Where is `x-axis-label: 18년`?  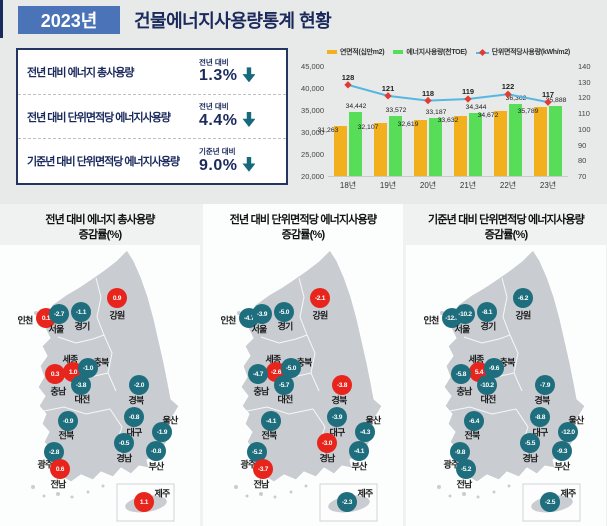
x-axis-label: 18년 is located at coordinates (348, 185).